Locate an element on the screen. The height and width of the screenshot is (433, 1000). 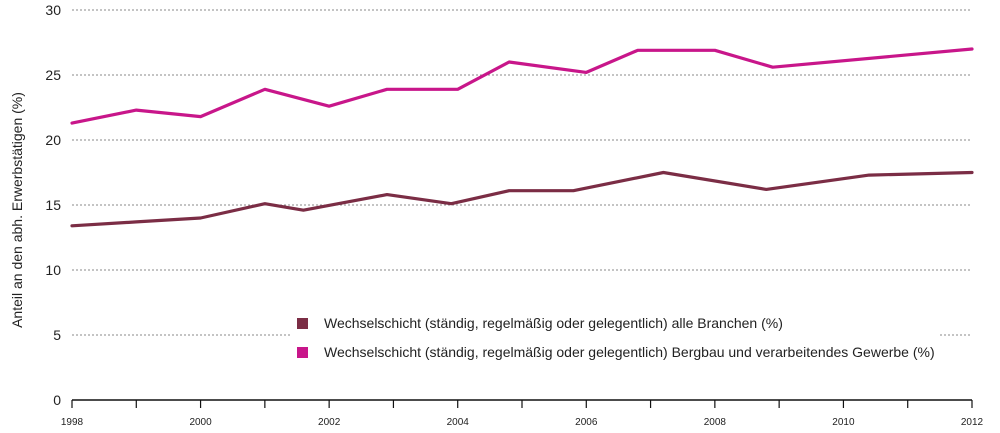
y-tick-label-5: 5 is located at coordinates (57, 335).